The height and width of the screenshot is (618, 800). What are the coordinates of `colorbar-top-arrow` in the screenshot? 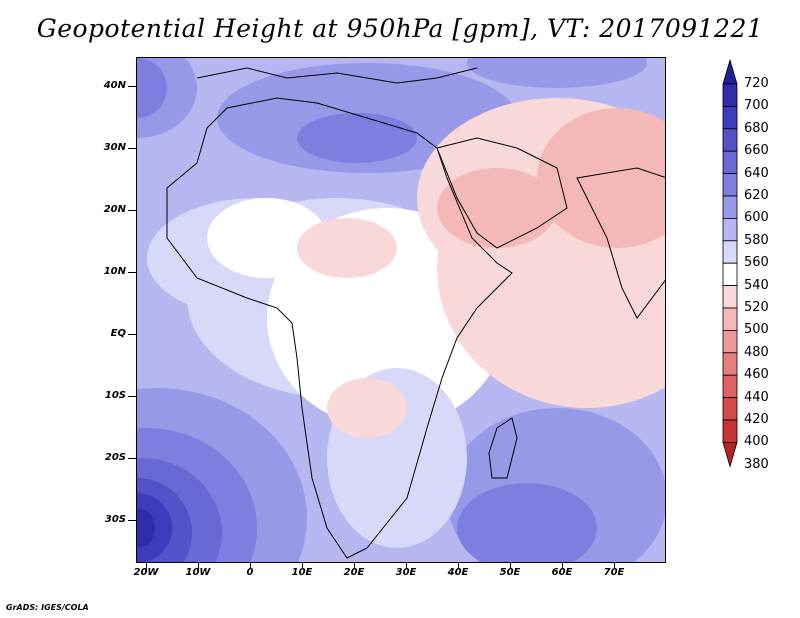 It's located at (730, 71).